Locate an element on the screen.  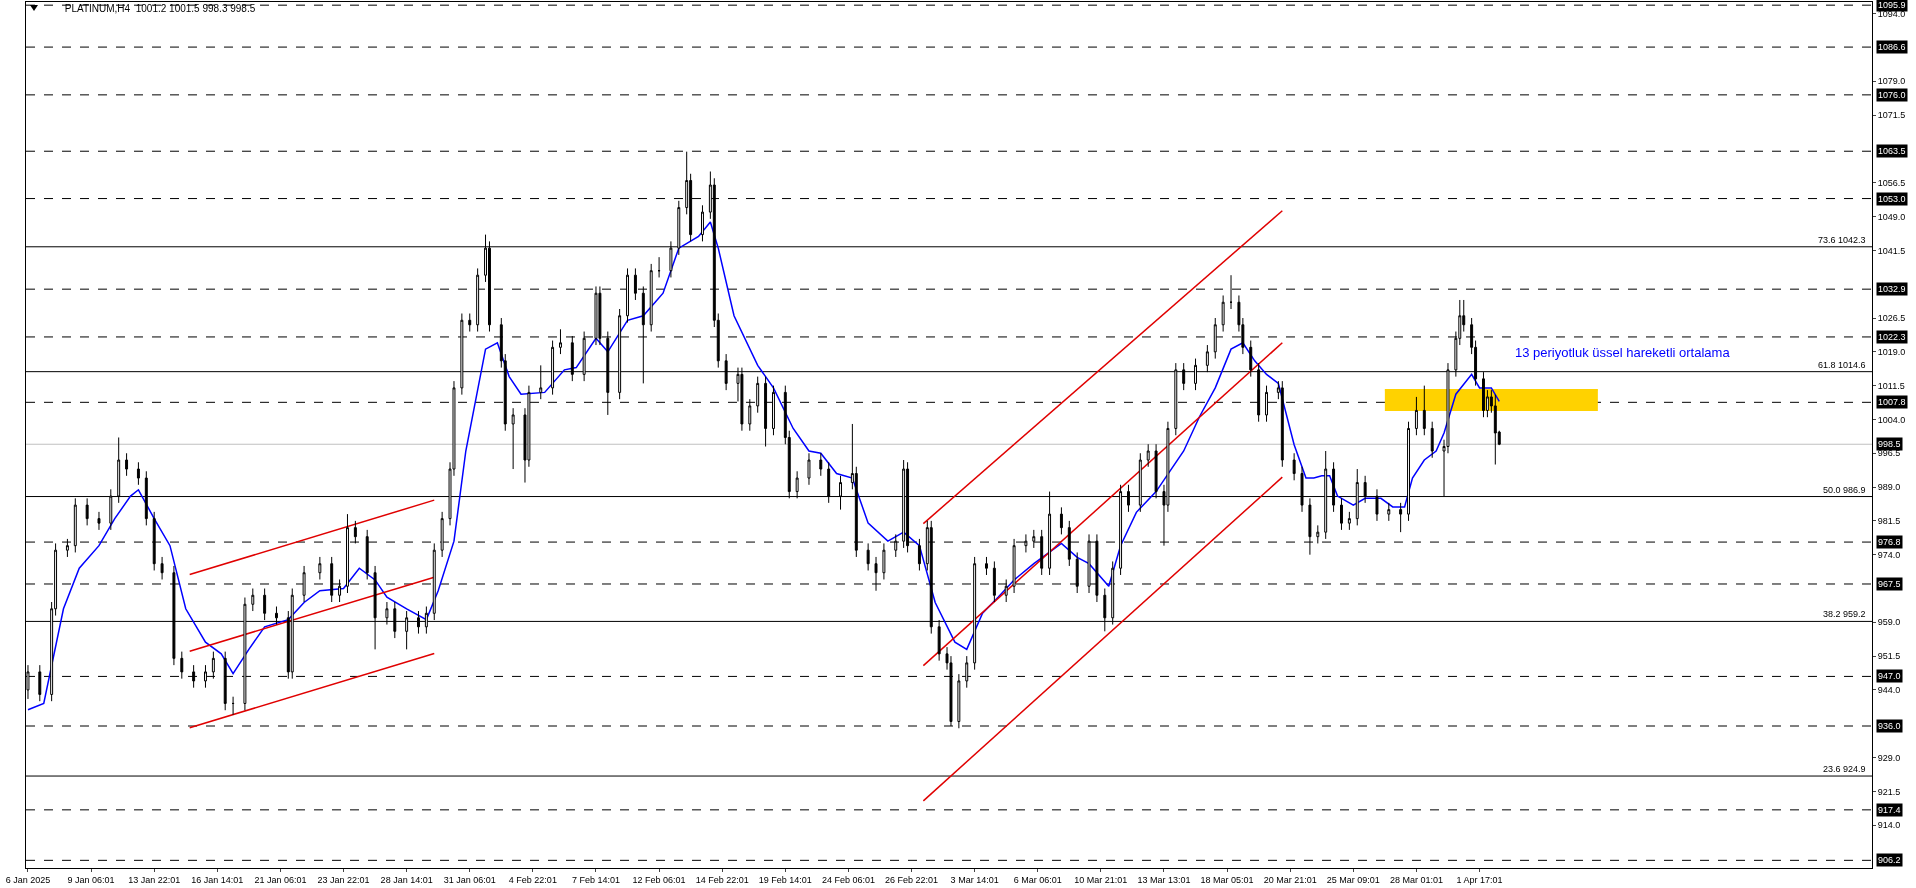
ref-line-label: 967.5 is located at coordinates (1889, 584).